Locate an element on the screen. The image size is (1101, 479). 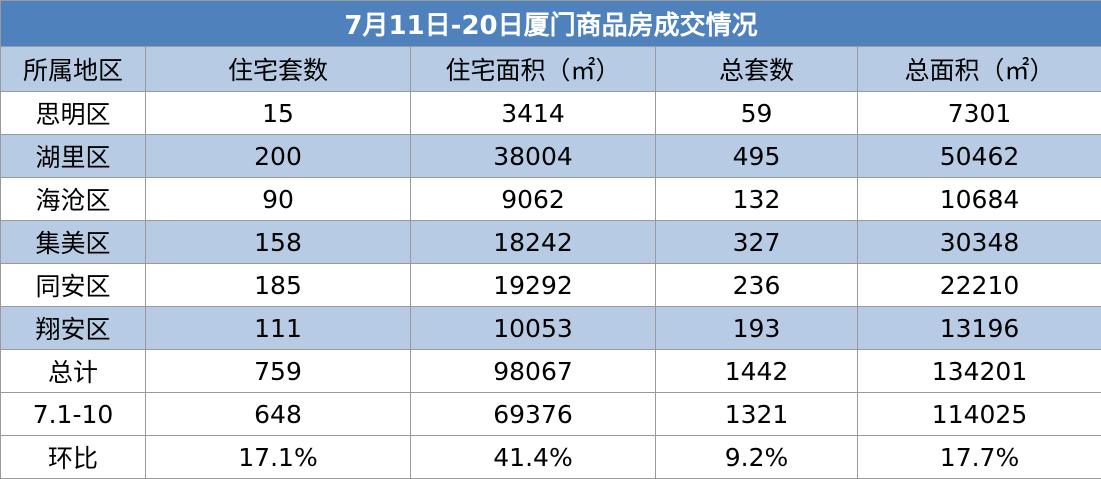
cell-total-units: 236 is located at coordinates (756, 285).